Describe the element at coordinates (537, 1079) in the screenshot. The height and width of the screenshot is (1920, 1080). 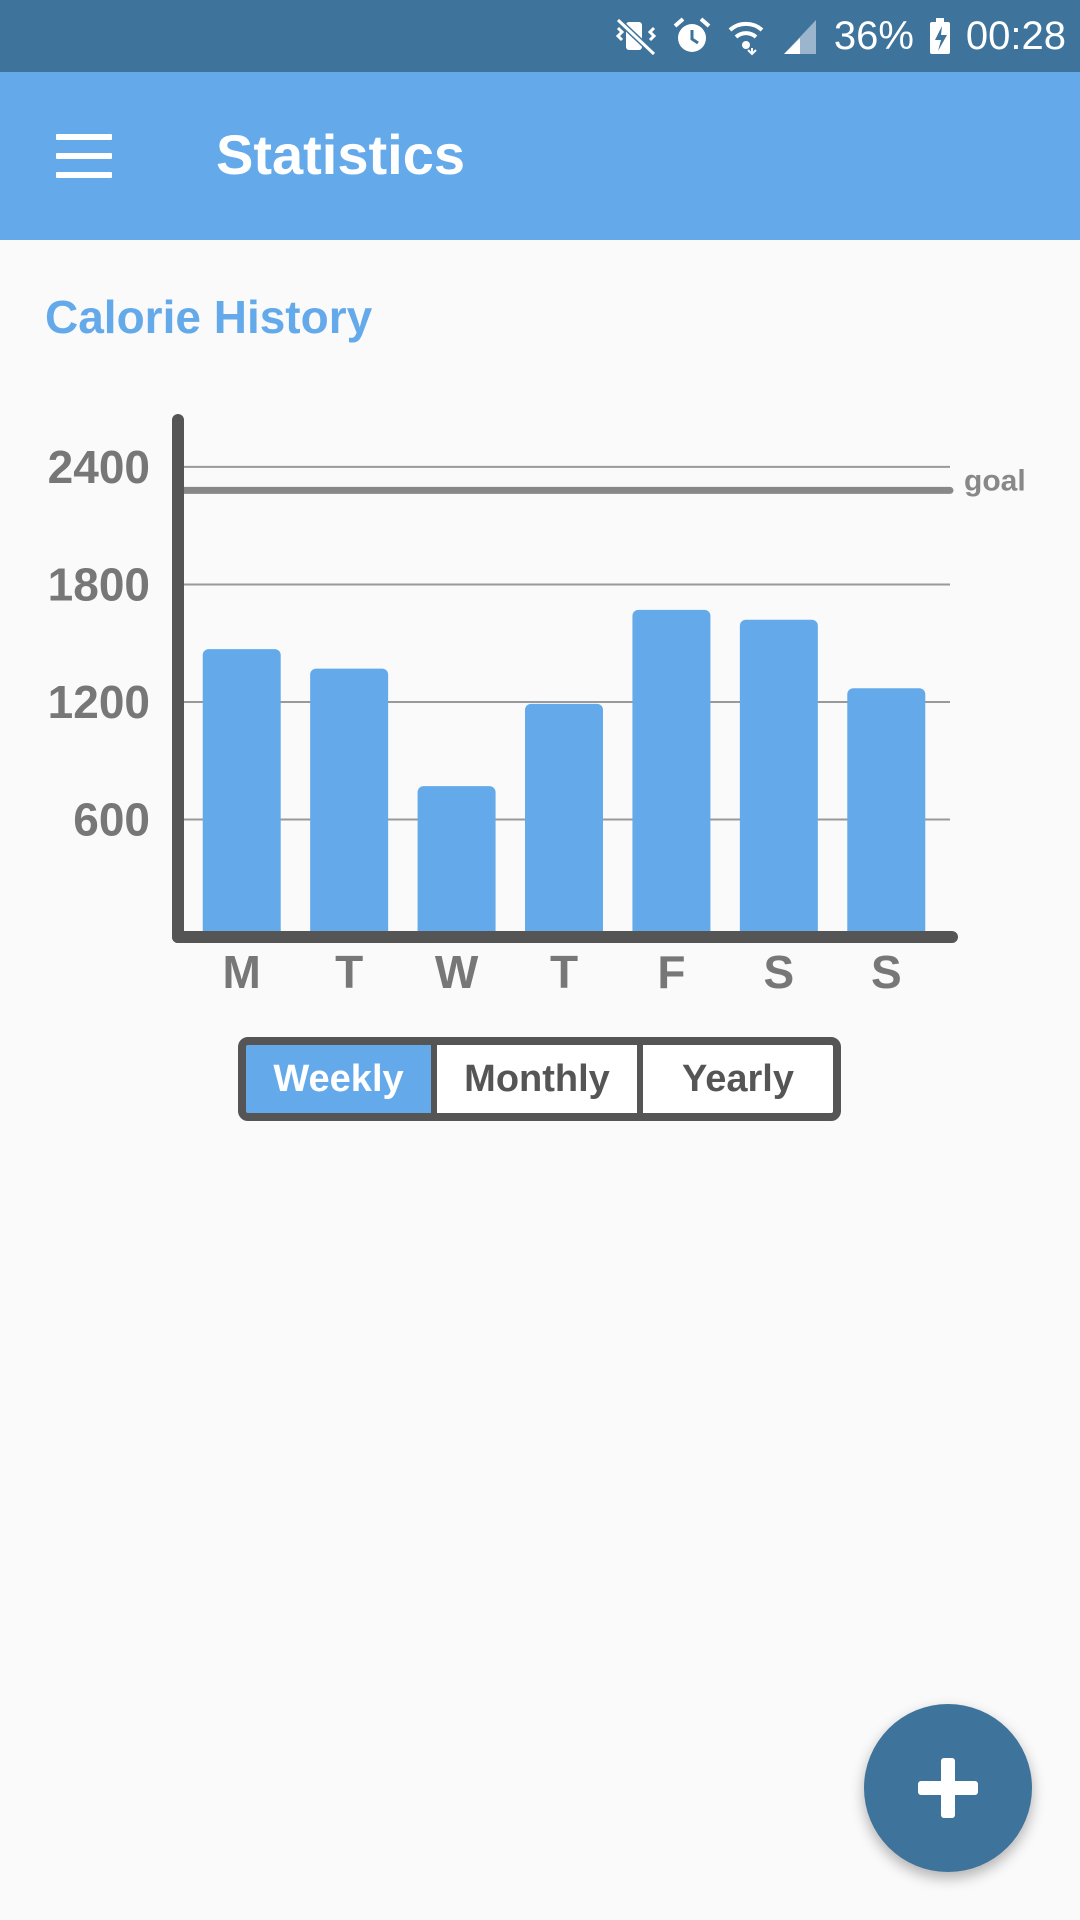
I see `monthly-tab: Monthly` at that location.